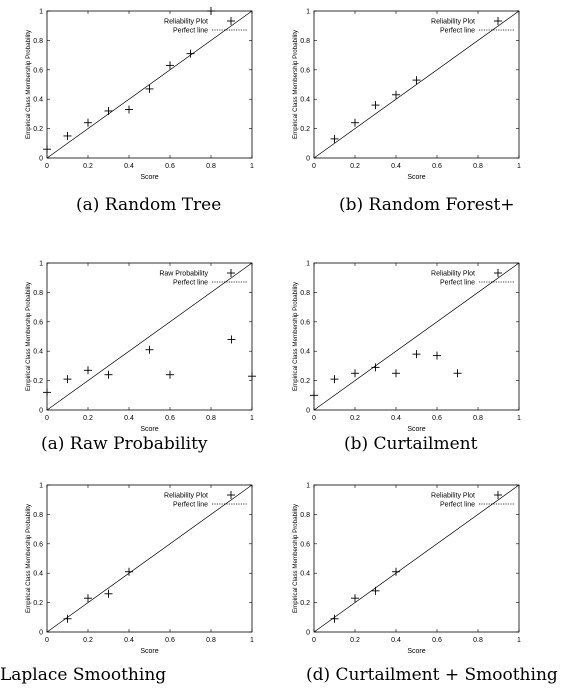 The width and height of the screenshot is (568, 696). What do you see at coordinates (83, 675) in the screenshot?
I see `caption-laplace-smoothing: Laplace Smoothing` at bounding box center [83, 675].